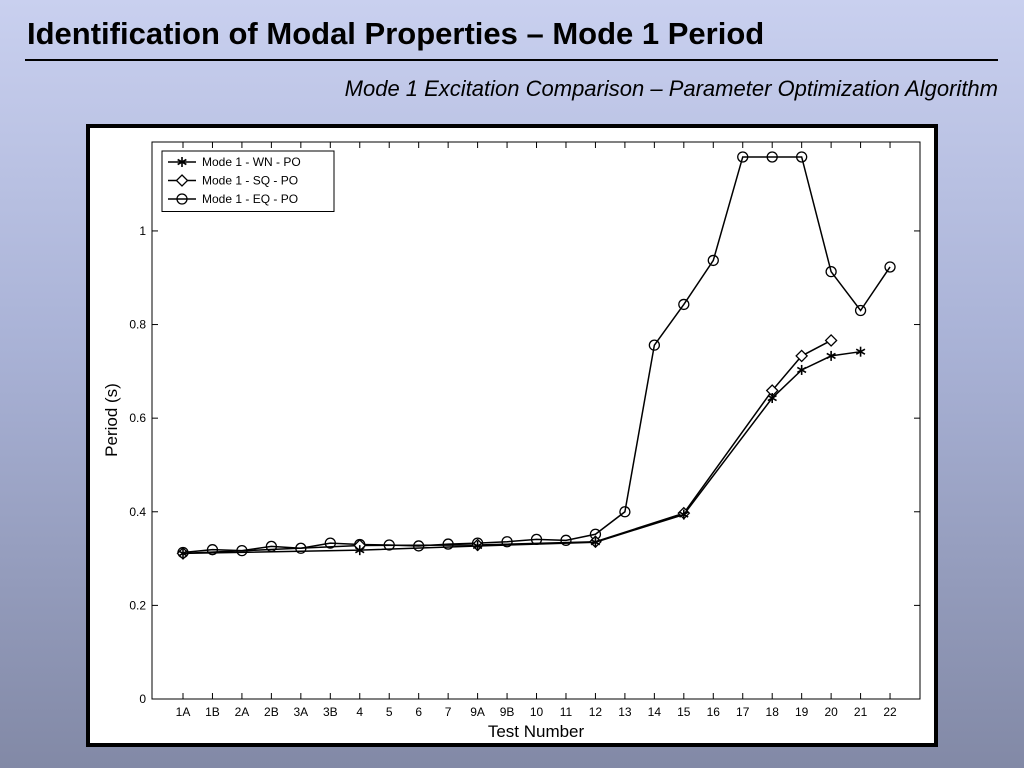 This screenshot has width=1024, height=768. I want to click on x-tick-label: 10, so click(537, 712).